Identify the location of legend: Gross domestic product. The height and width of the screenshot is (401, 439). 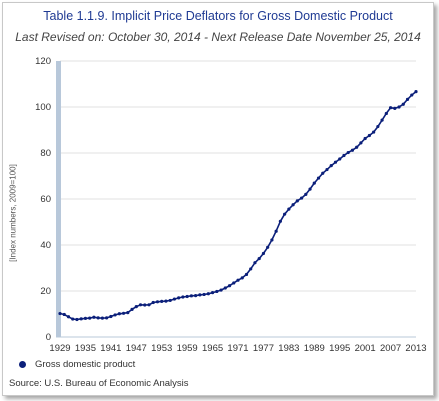
(77, 364).